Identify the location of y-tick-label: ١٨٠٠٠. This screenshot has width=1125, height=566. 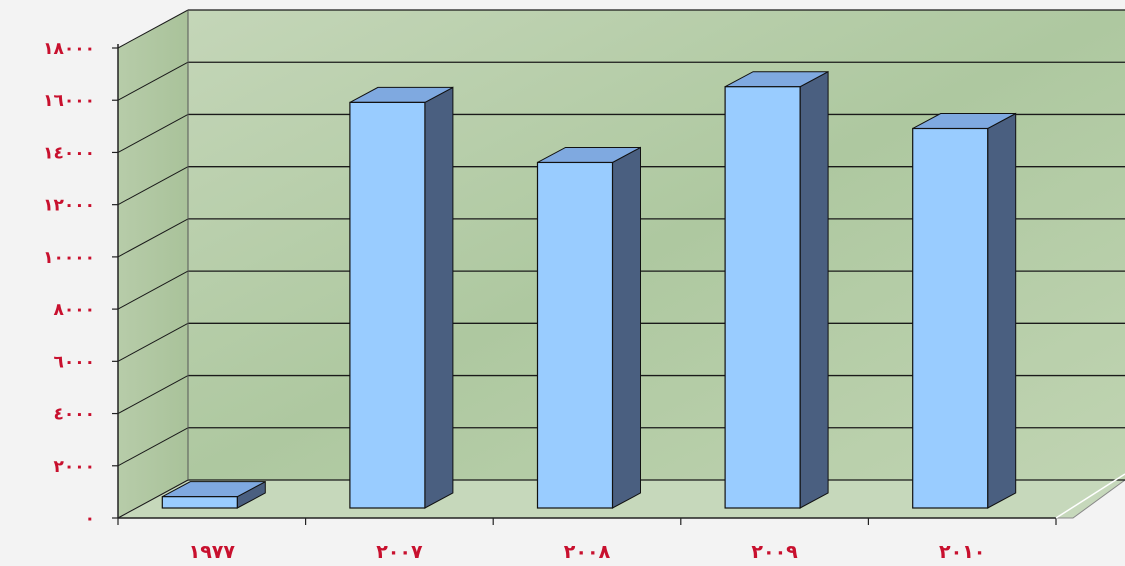
(69, 49).